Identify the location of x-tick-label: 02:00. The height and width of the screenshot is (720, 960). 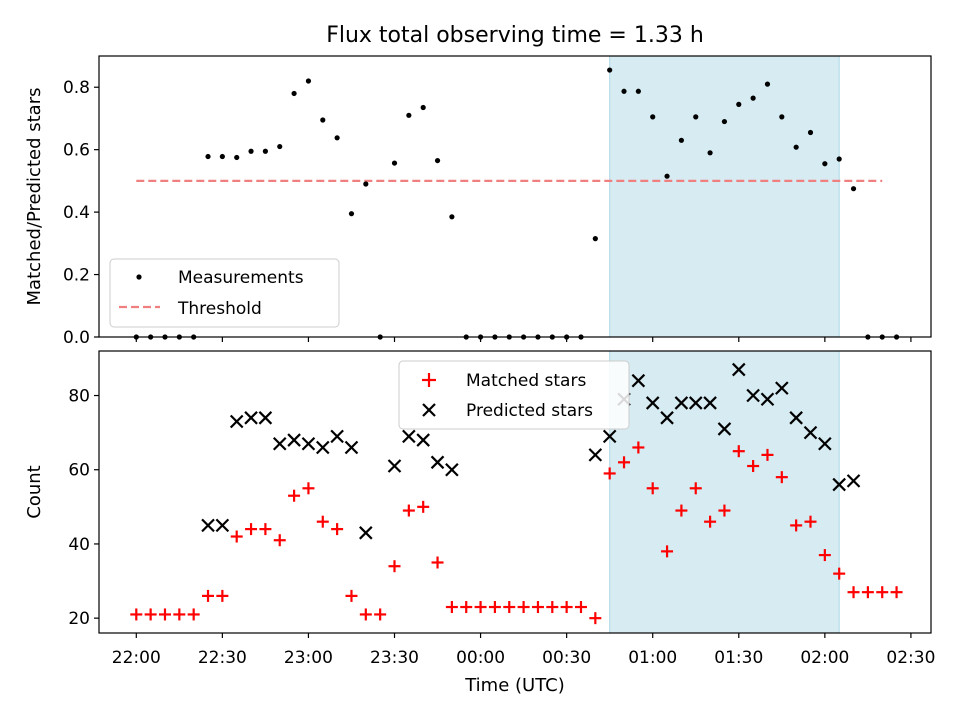
(824, 658).